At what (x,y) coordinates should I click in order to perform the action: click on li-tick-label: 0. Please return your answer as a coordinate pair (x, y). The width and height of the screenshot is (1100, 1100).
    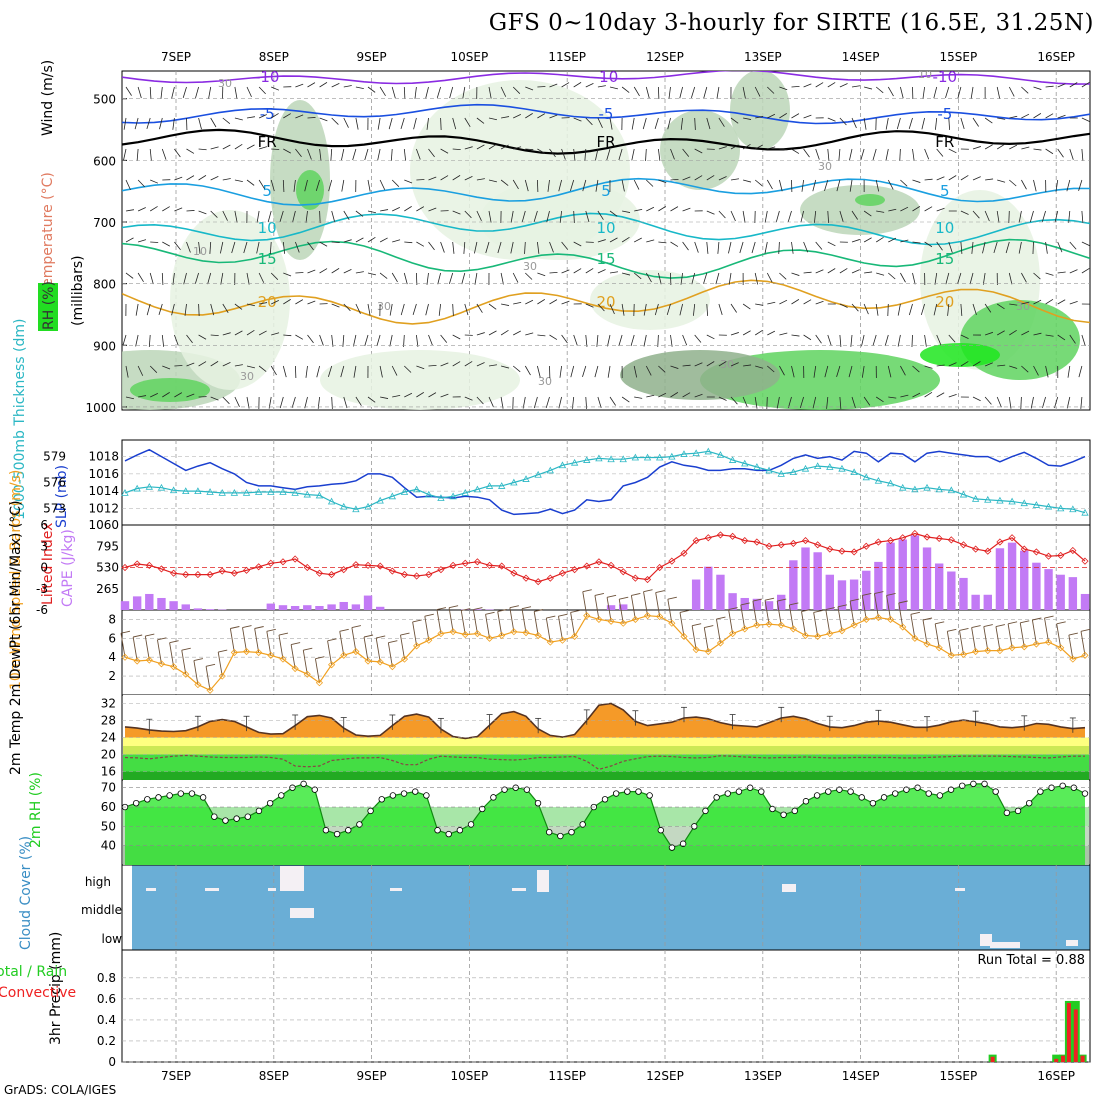
    Looking at the image, I should click on (44, 568).